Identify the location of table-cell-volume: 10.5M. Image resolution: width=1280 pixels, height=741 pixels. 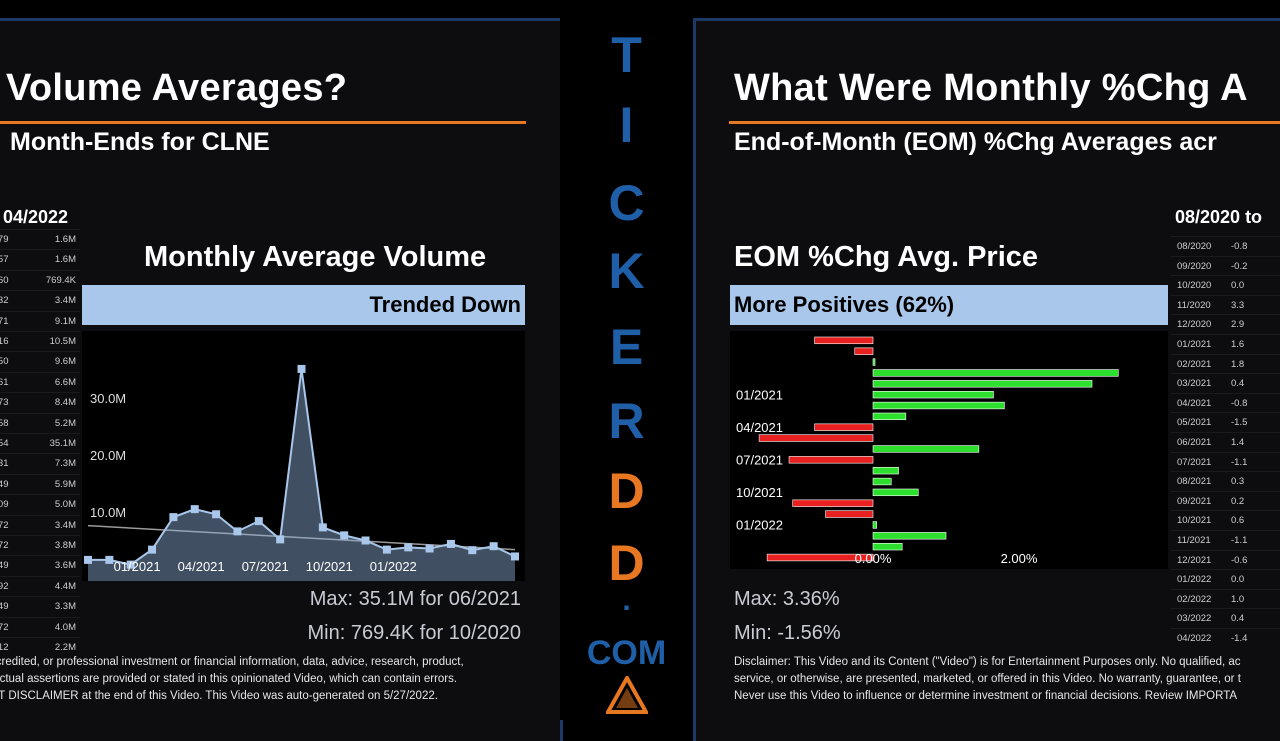
(62, 341).